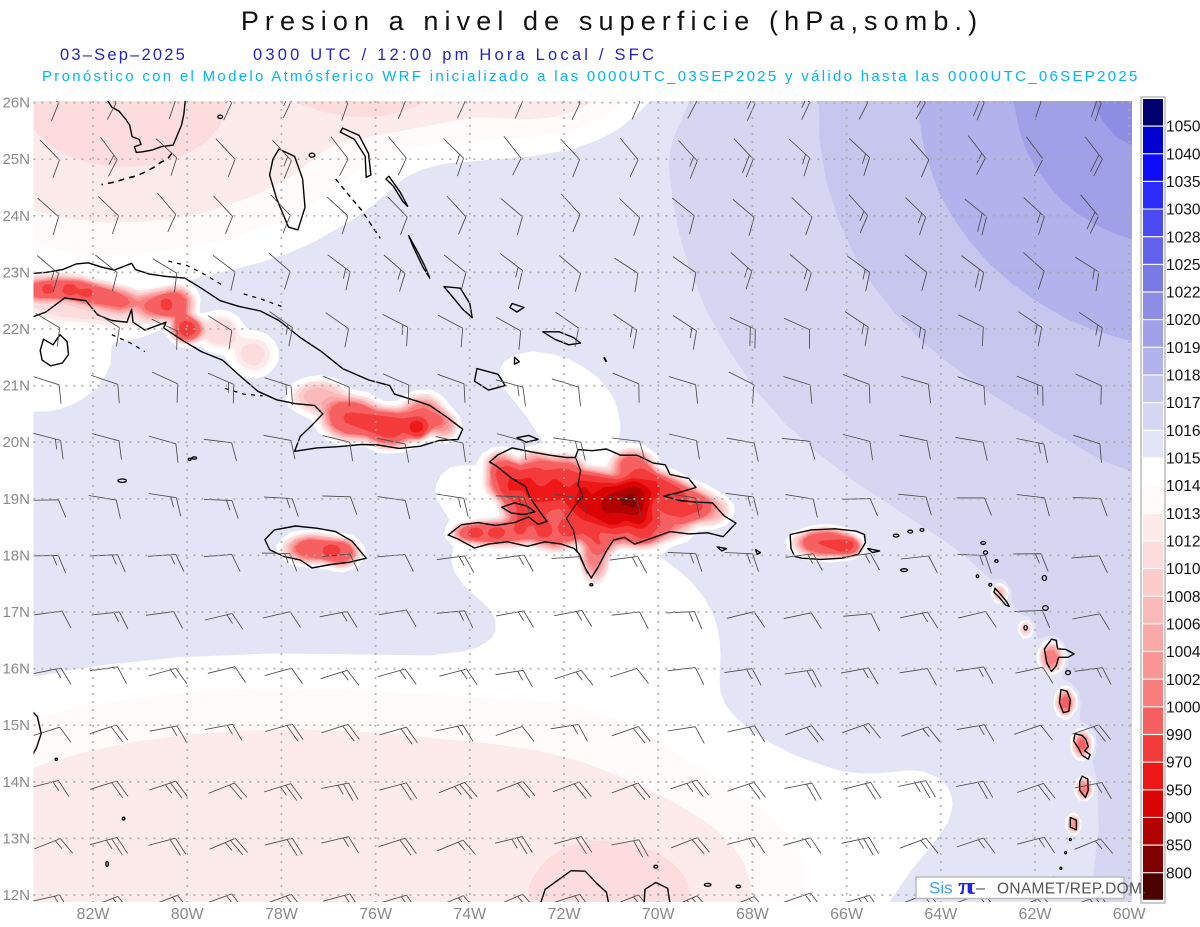  What do you see at coordinates (1183, 320) in the screenshot?
I see `svg-text: 1020` at bounding box center [1183, 320].